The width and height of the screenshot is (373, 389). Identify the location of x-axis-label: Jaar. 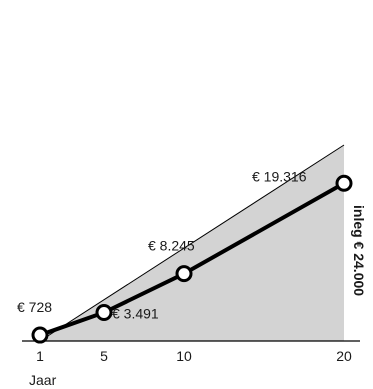
(43, 380).